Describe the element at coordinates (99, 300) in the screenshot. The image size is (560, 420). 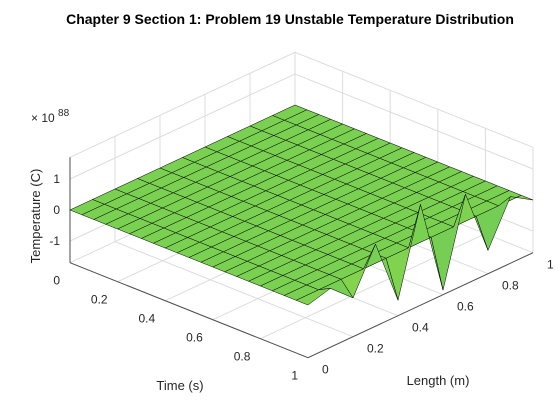
I see `x-tick-label: 0.2` at that location.